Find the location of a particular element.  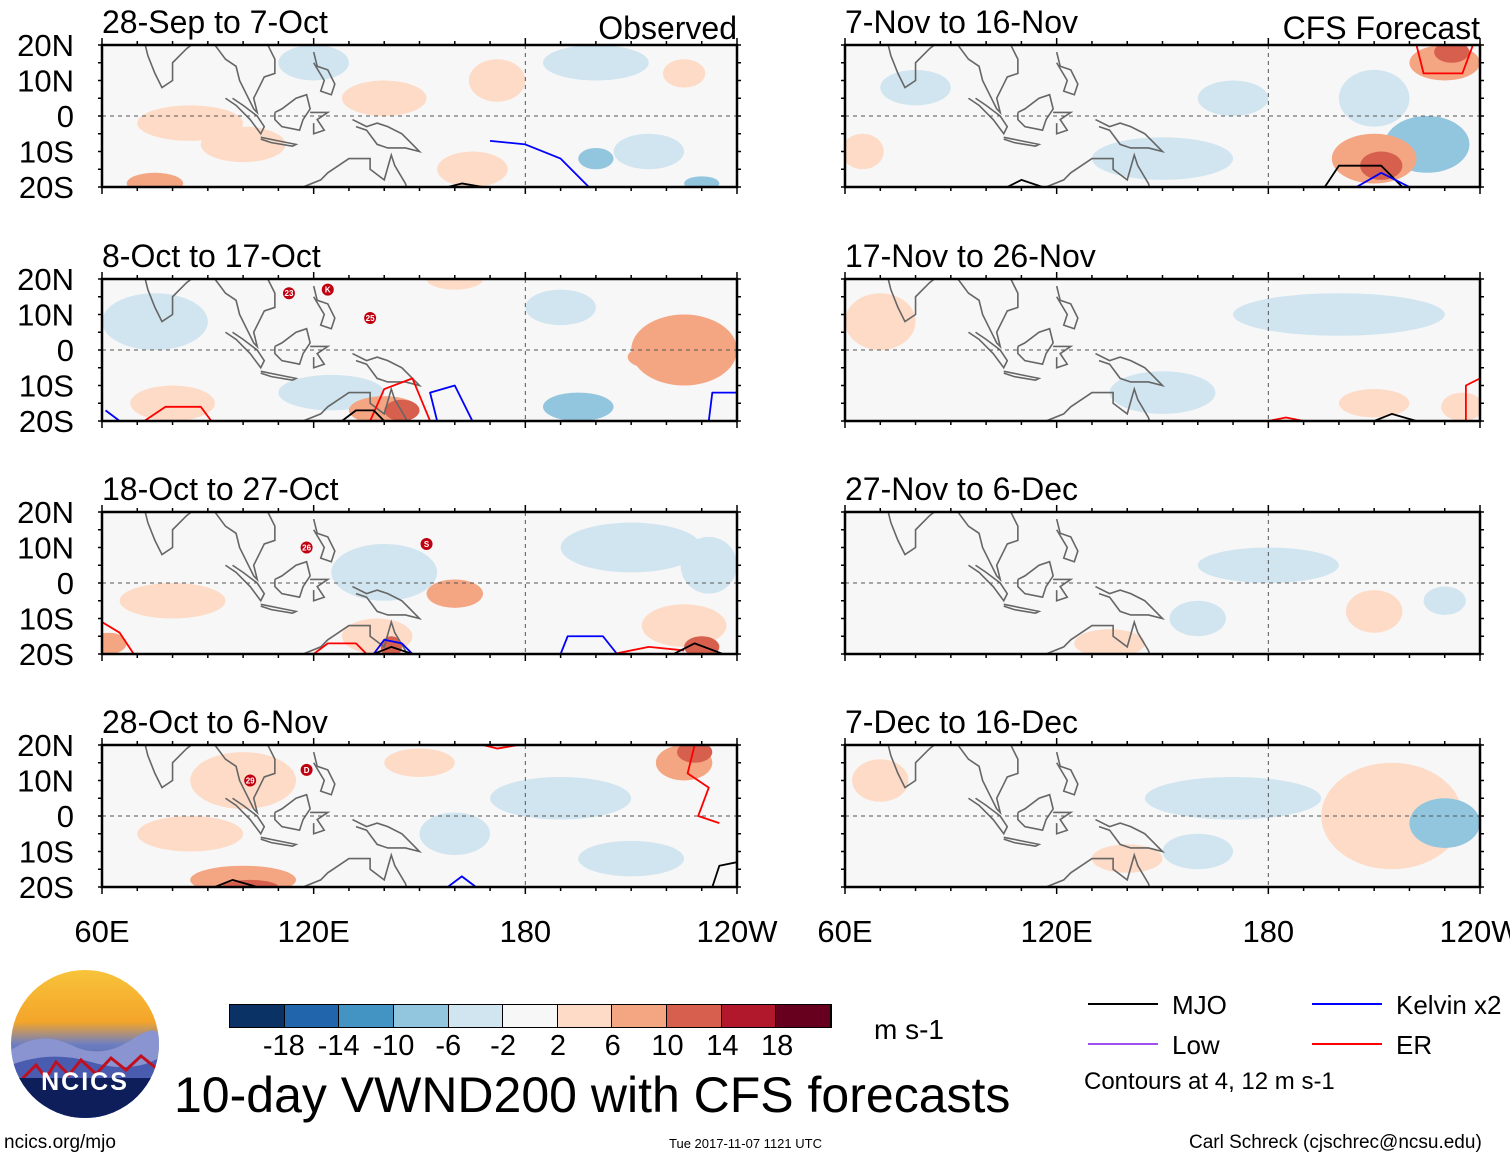

map-panel: 7-Nov to 16-Nov CFS Forecast is located at coordinates (1162, 99).